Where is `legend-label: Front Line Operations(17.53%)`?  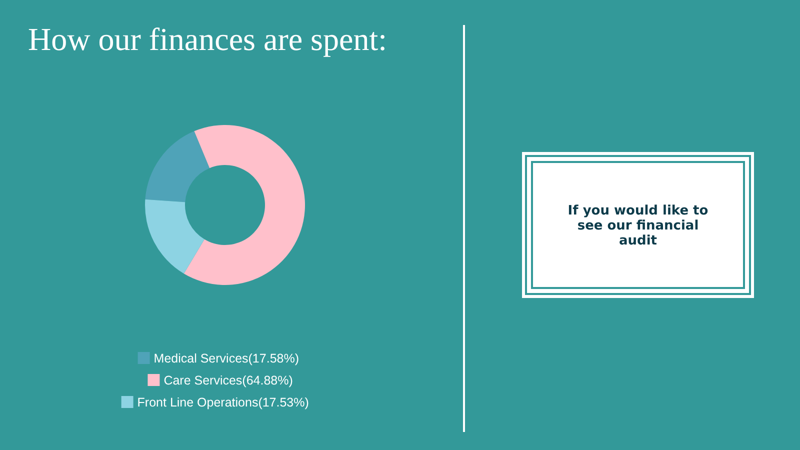 legend-label: Front Line Operations(17.53%) is located at coordinates (223, 402).